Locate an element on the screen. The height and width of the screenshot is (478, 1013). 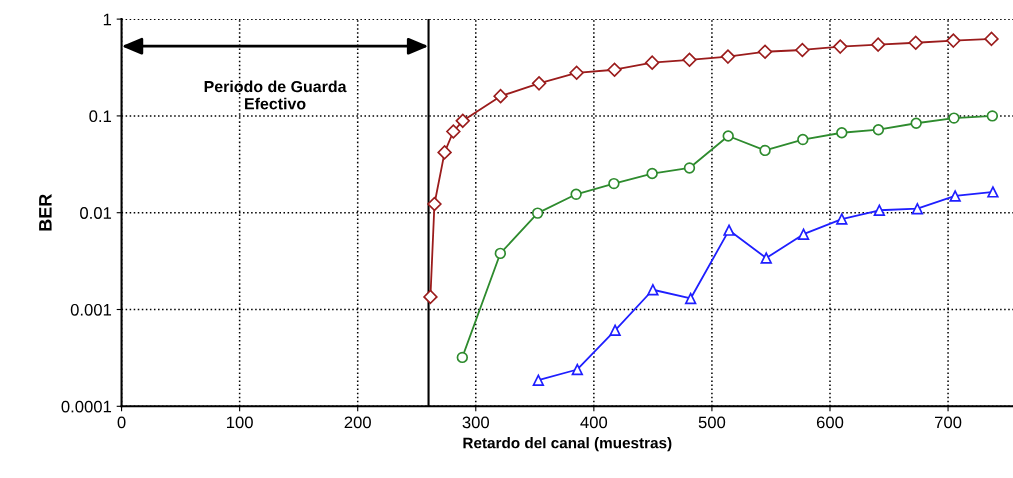
x-tick-label: 100 is located at coordinates (240, 422).